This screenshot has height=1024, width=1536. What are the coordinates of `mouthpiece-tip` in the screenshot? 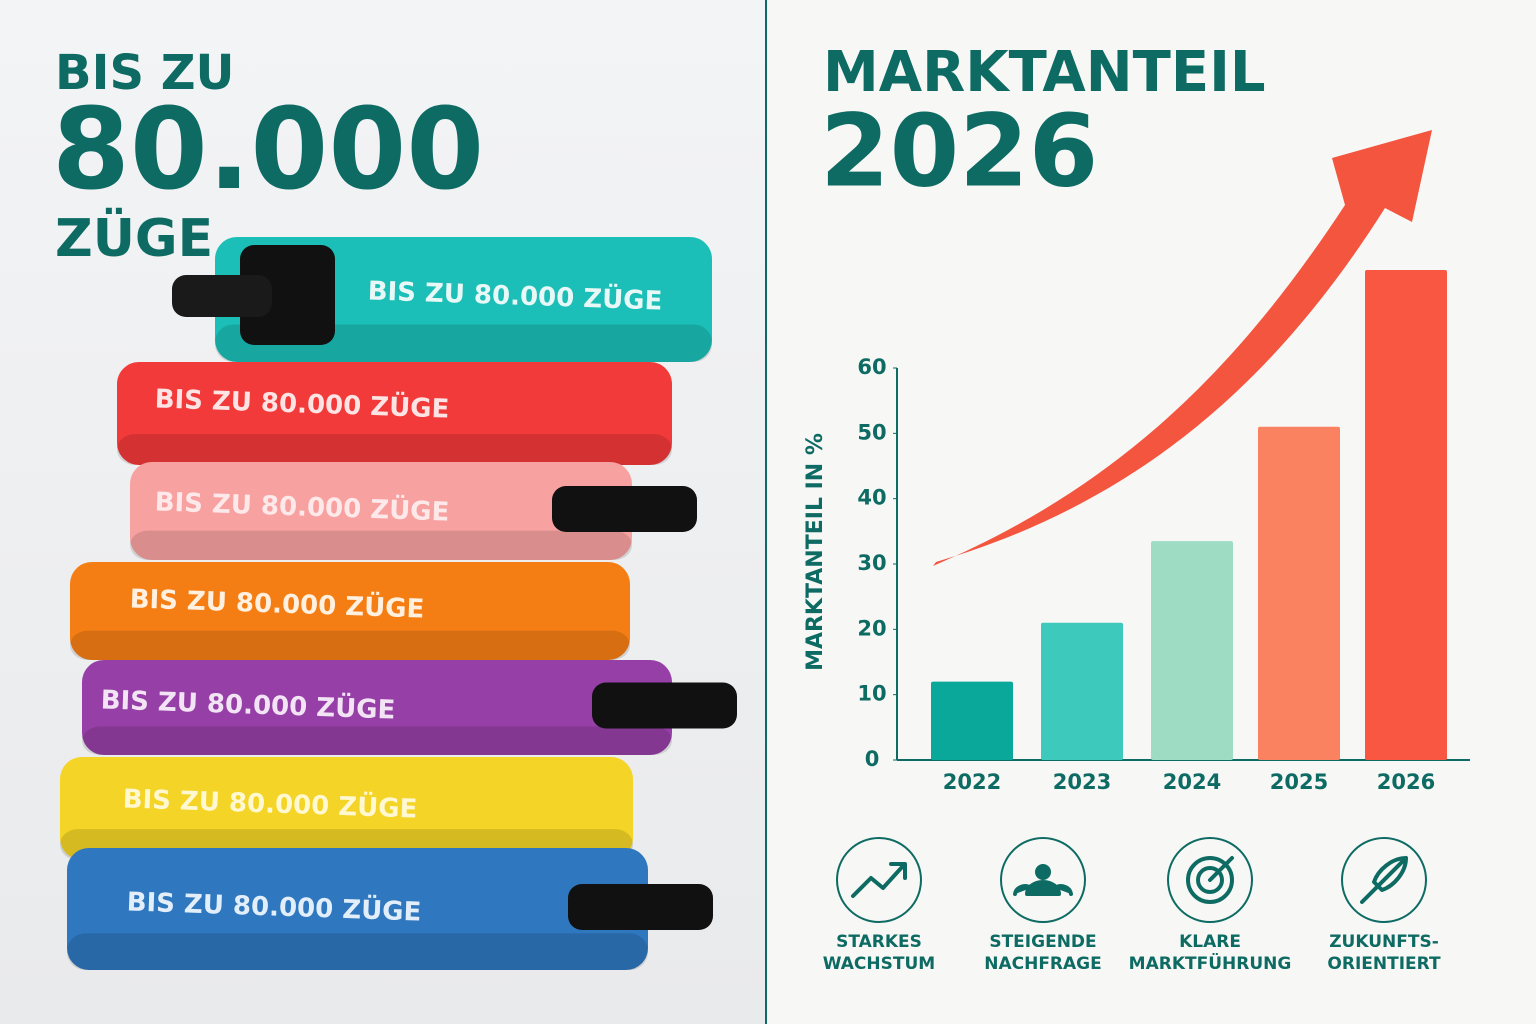 It's located at (222, 296).